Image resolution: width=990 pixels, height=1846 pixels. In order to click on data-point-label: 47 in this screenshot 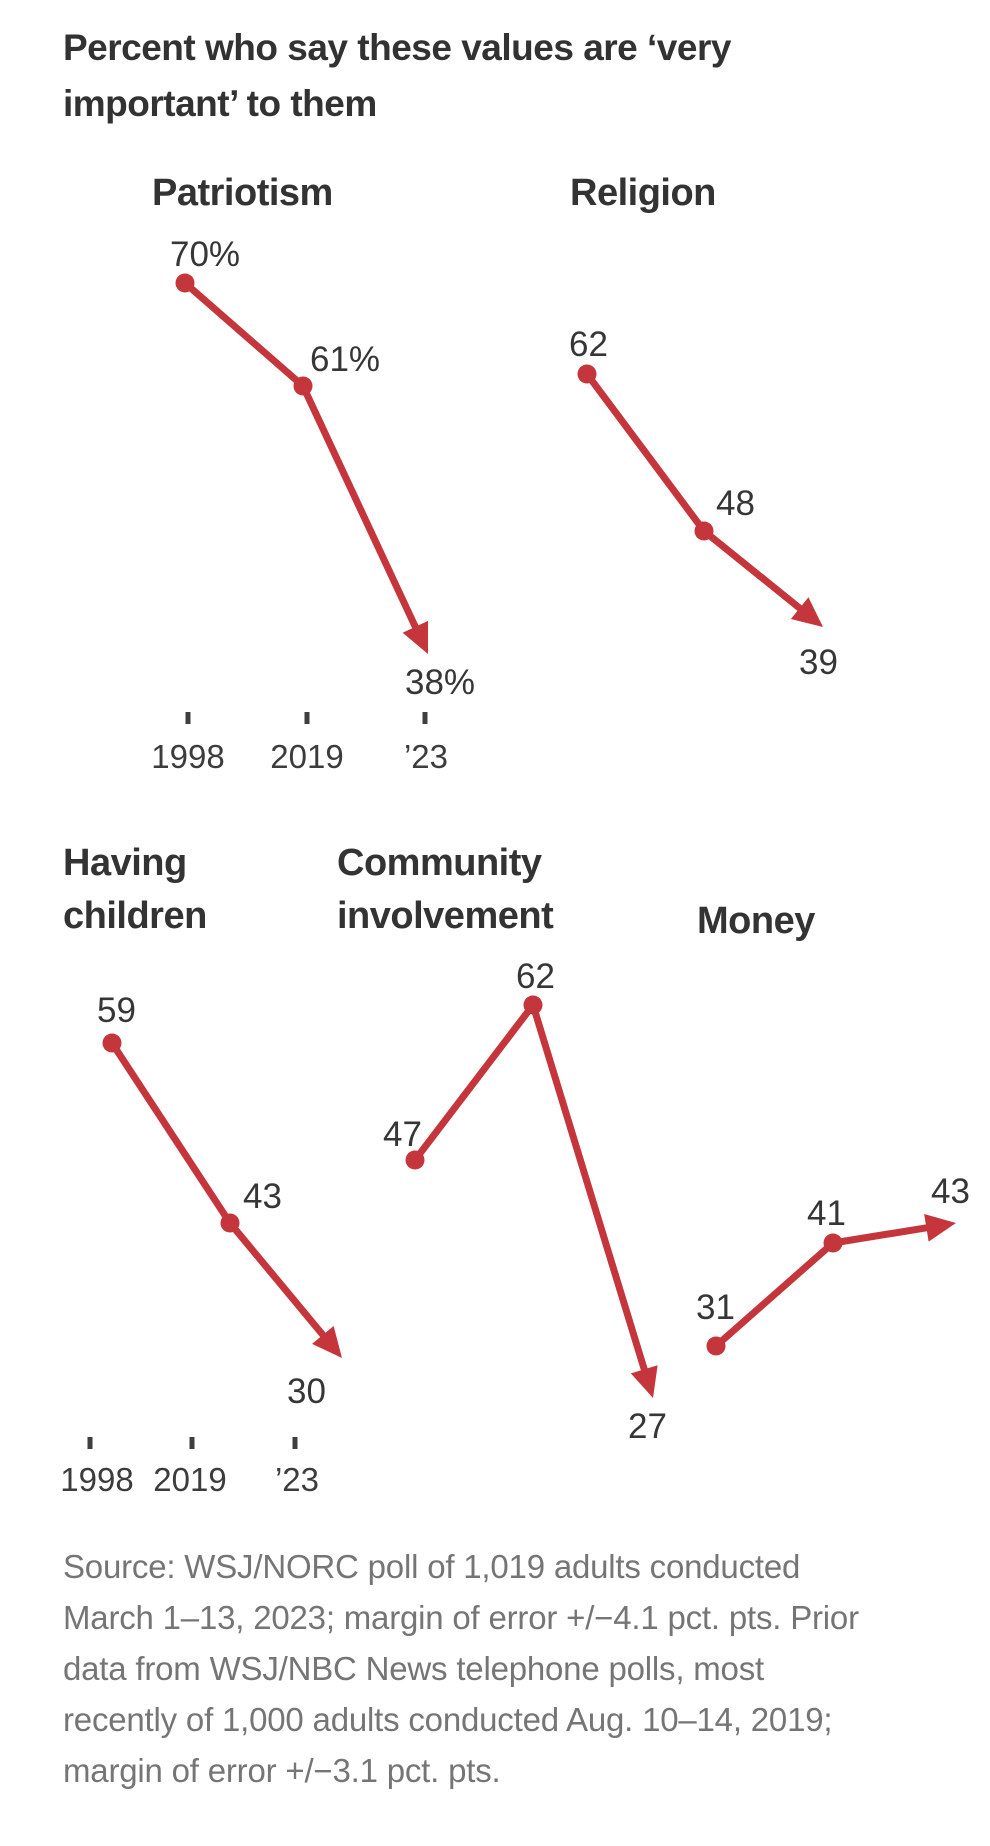, I will do `click(402, 1134)`.